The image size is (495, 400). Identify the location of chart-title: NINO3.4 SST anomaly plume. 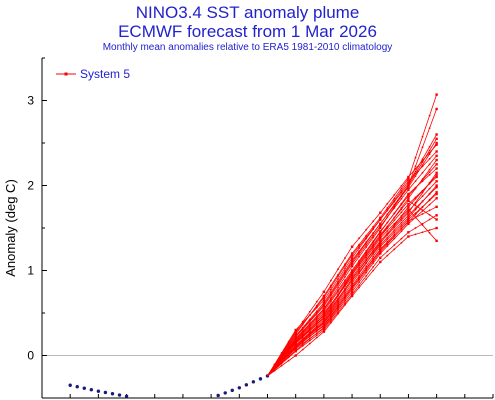
(247, 12).